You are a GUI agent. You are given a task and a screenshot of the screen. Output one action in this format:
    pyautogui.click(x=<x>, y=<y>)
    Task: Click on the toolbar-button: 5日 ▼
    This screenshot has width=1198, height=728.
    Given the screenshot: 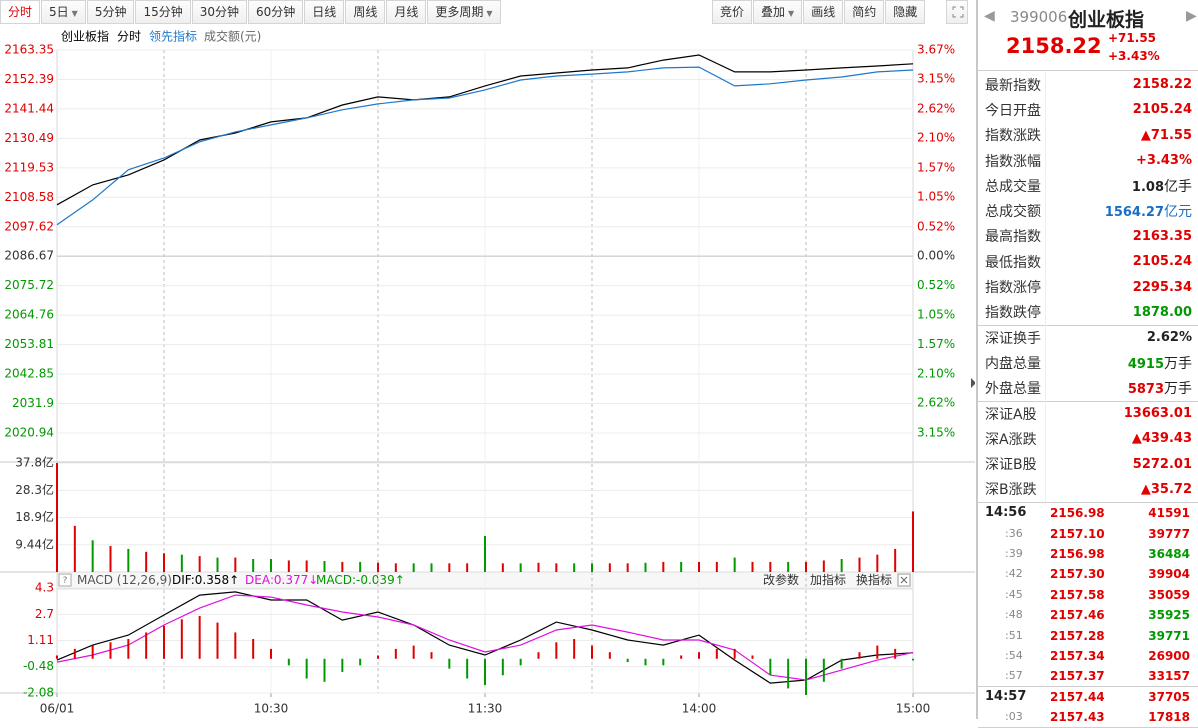 What is the action you would take?
    pyautogui.click(x=63, y=12)
    